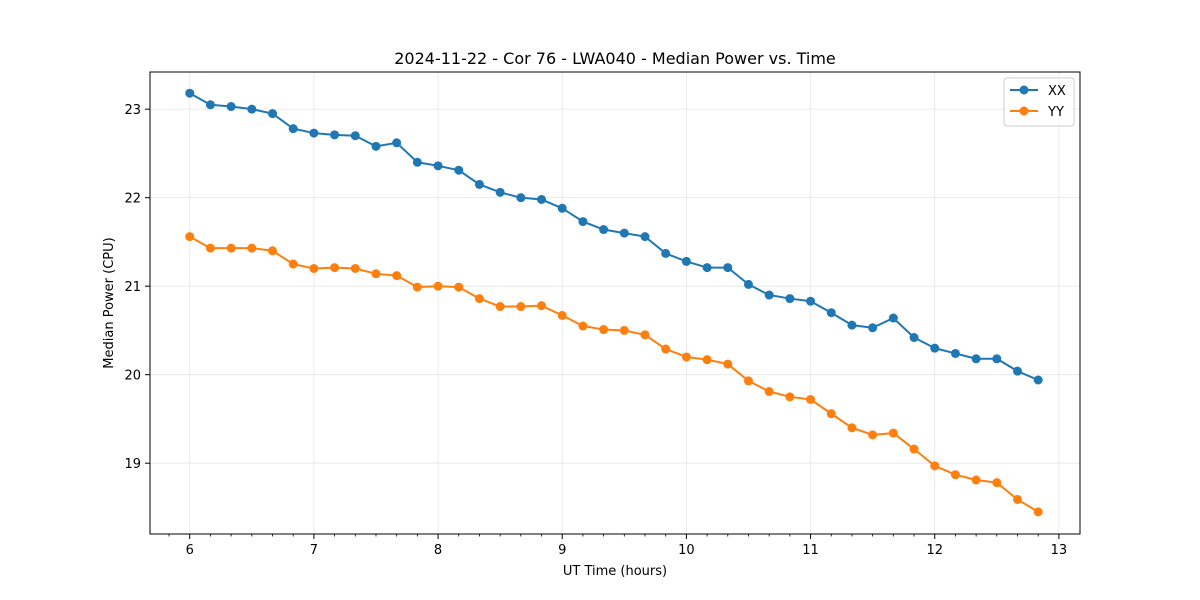 The image size is (1200, 600). What do you see at coordinates (1059, 550) in the screenshot?
I see `x-tick-label: 13` at bounding box center [1059, 550].